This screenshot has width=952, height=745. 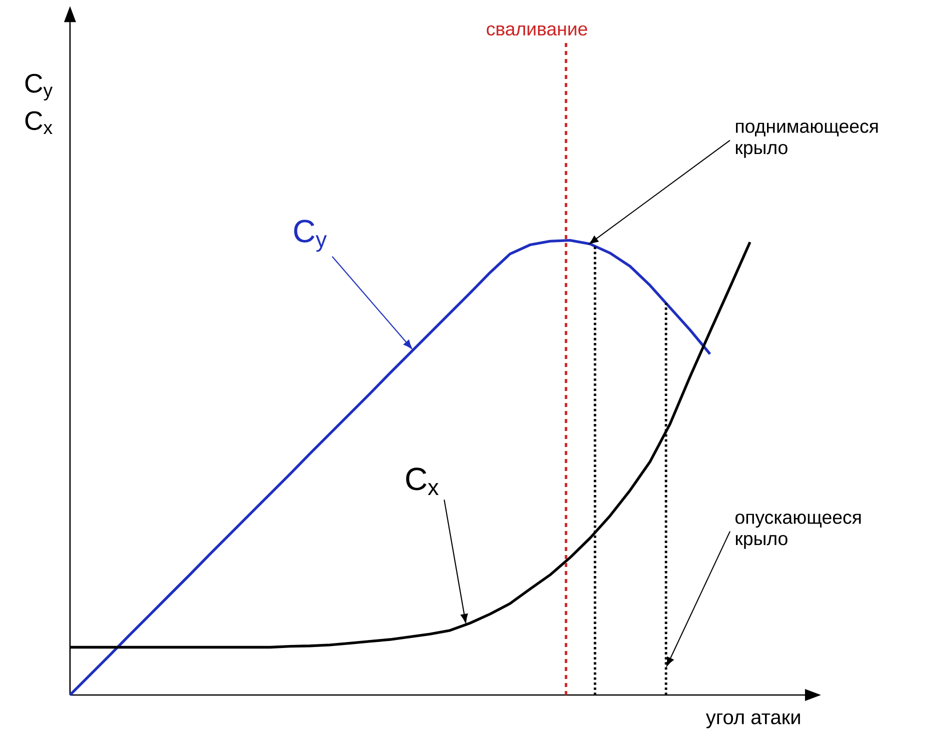 What do you see at coordinates (537, 30) in the screenshot?
I see `text: сваливание` at bounding box center [537, 30].